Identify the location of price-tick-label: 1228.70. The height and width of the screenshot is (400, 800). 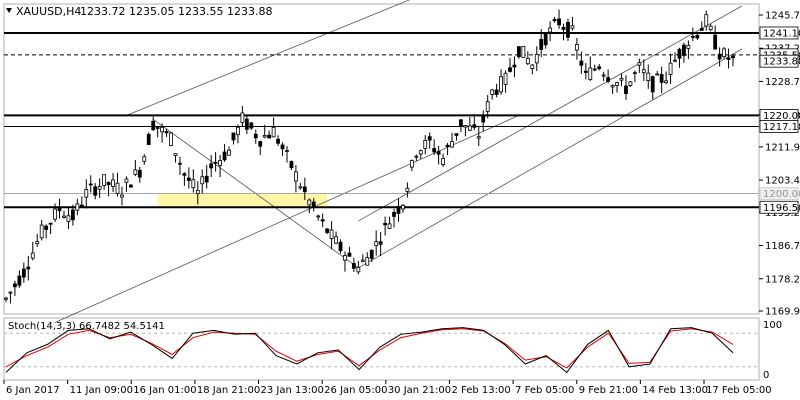
(782, 82).